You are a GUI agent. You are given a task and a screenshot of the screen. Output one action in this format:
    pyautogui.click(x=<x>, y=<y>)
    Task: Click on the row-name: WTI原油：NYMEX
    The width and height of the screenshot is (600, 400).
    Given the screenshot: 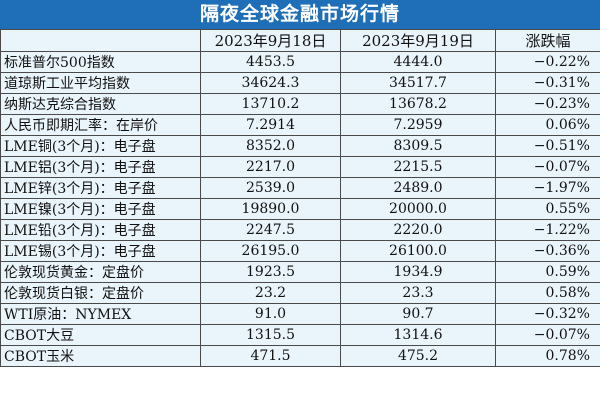 What is the action you would take?
    pyautogui.click(x=100, y=314)
    